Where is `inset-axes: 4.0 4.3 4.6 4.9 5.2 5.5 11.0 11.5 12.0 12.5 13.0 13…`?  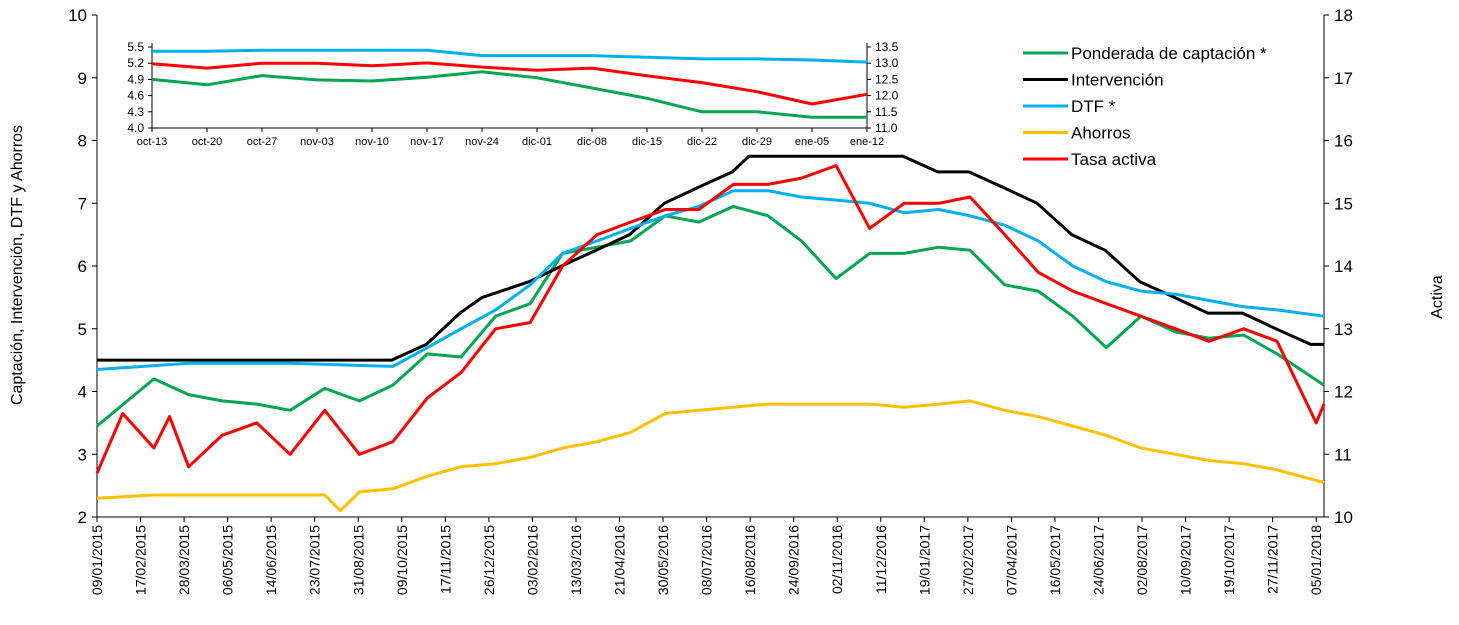
inset-axes: 4.0 4.3 4.6 4.9 5.2 5.5 11.0 11.5 12.0 12.5 13.0 13… is located at coordinates (504, 91).